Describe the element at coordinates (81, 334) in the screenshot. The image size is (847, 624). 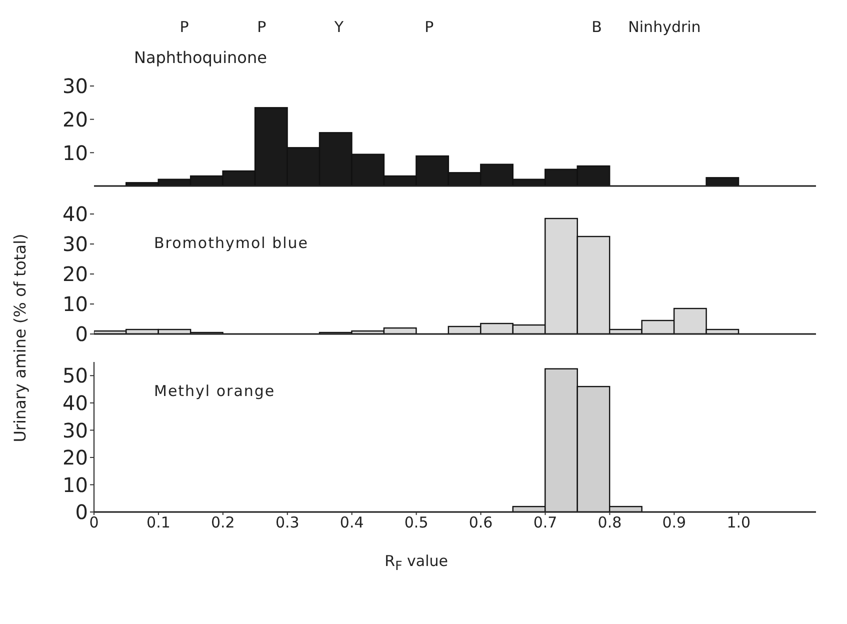
I see `y-tick-label: 0` at that location.